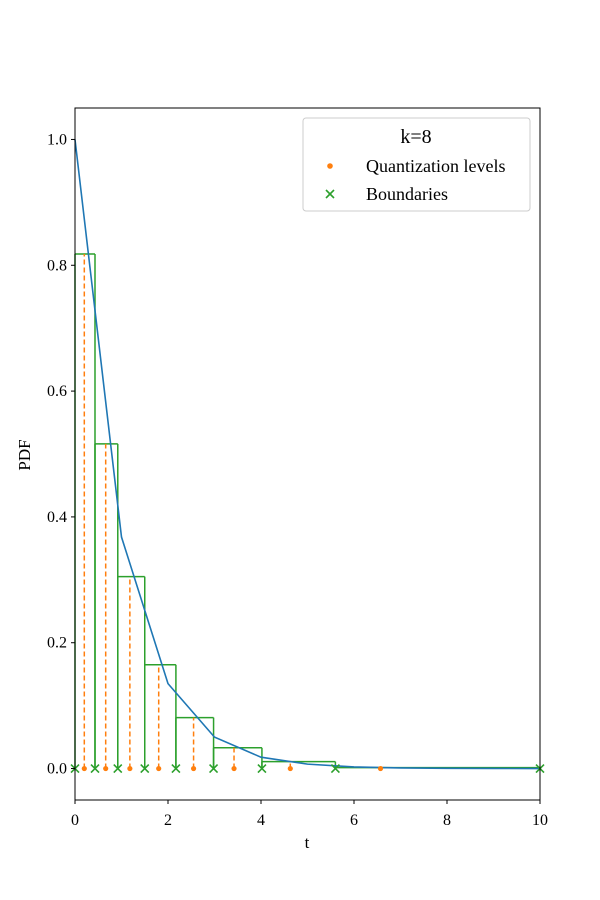 The height and width of the screenshot is (900, 600). Describe the element at coordinates (168, 820) in the screenshot. I see `x-tick-label-1: 2` at that location.